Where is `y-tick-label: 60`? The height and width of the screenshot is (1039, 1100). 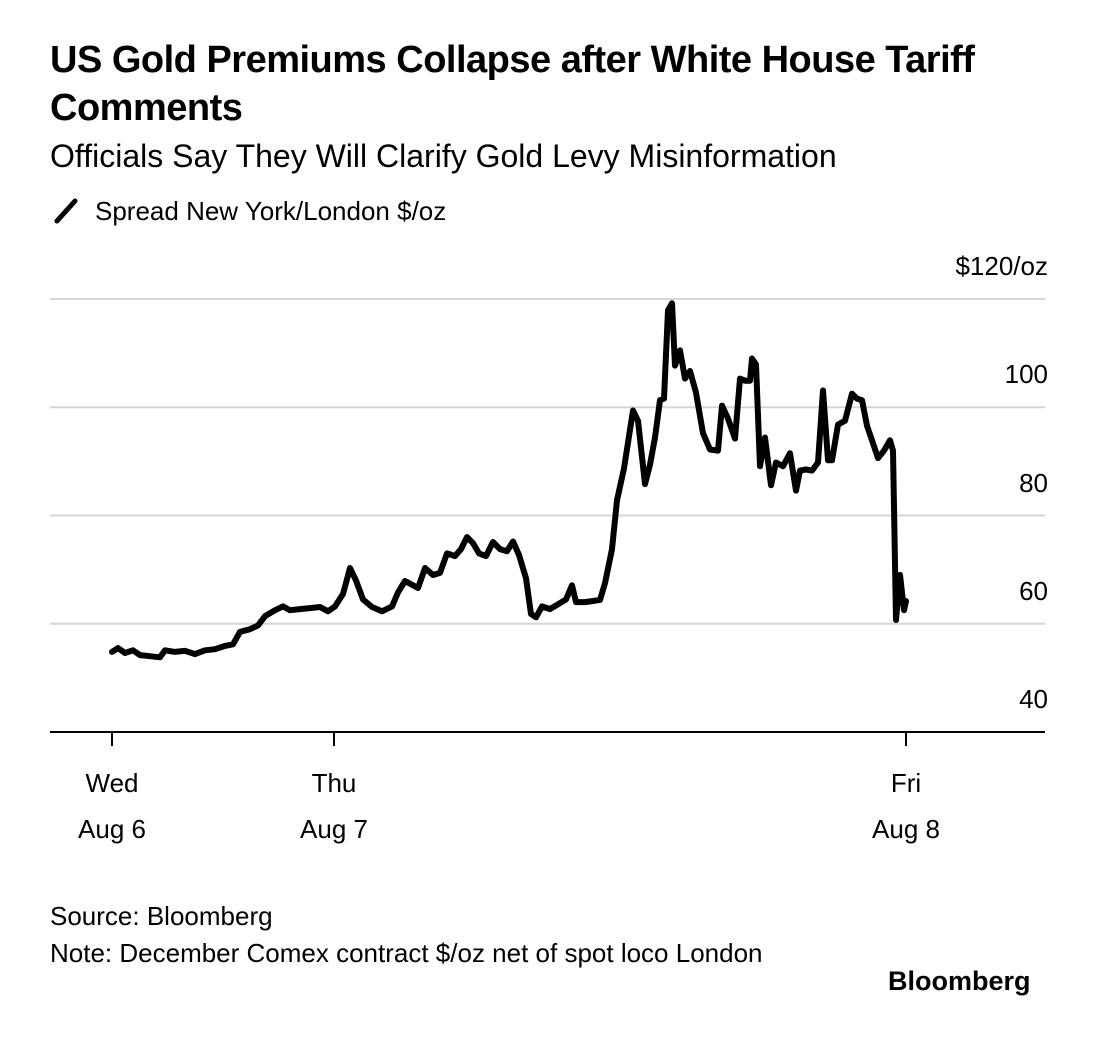 y-tick-label: 60 is located at coordinates (1033, 590).